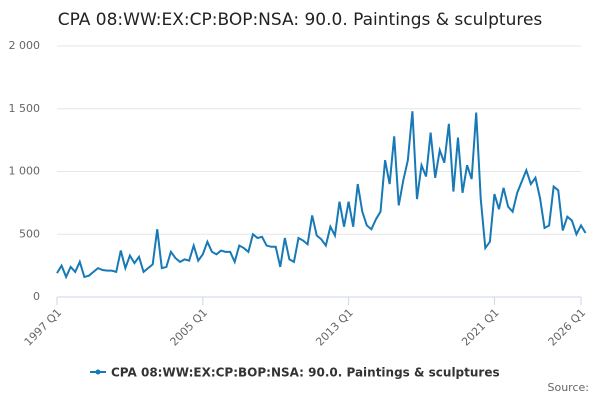  Describe the element at coordinates (569, 387) in the screenshot. I see `source: Source:` at that location.